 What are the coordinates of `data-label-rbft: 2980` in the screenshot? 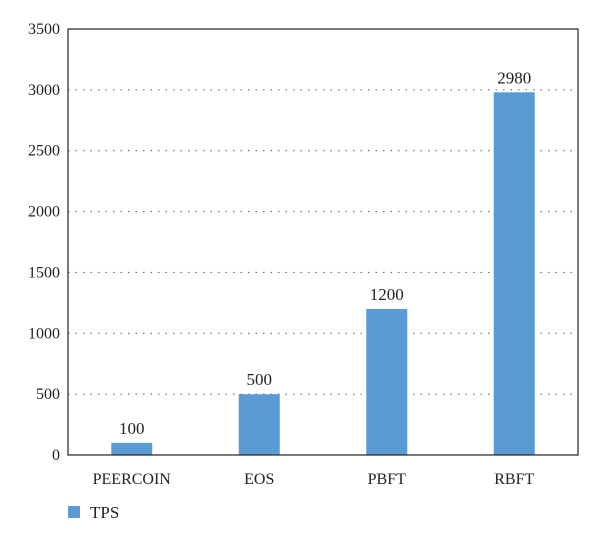 It's located at (514, 77).